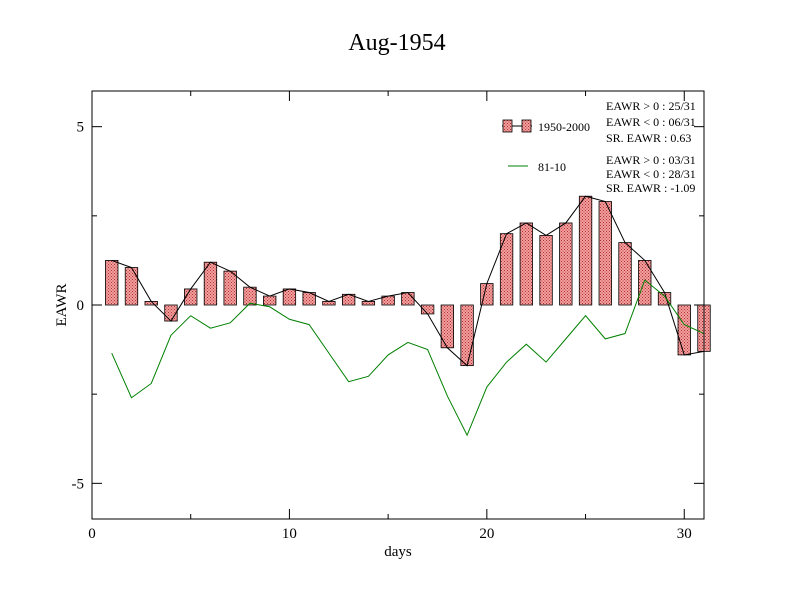  I want to click on x-tick-label-0: 0, so click(92, 534).